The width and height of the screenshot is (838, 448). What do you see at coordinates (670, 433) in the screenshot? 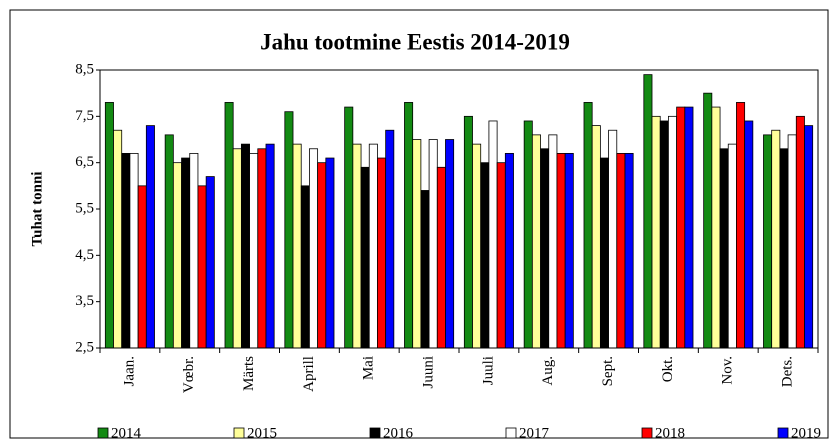
I see `legend-label: 2018` at bounding box center [670, 433].